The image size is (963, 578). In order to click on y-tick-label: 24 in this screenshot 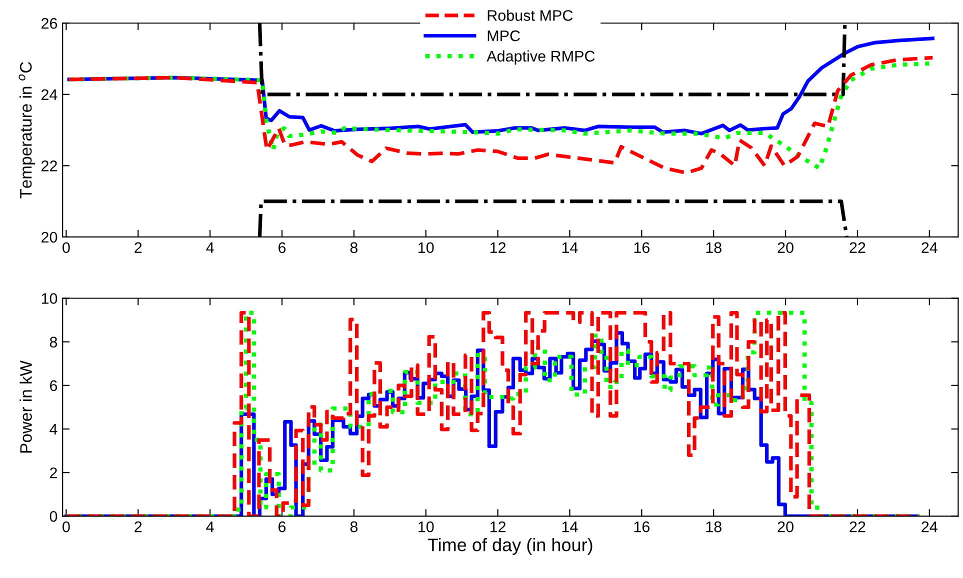, I will do `click(50, 94)`.